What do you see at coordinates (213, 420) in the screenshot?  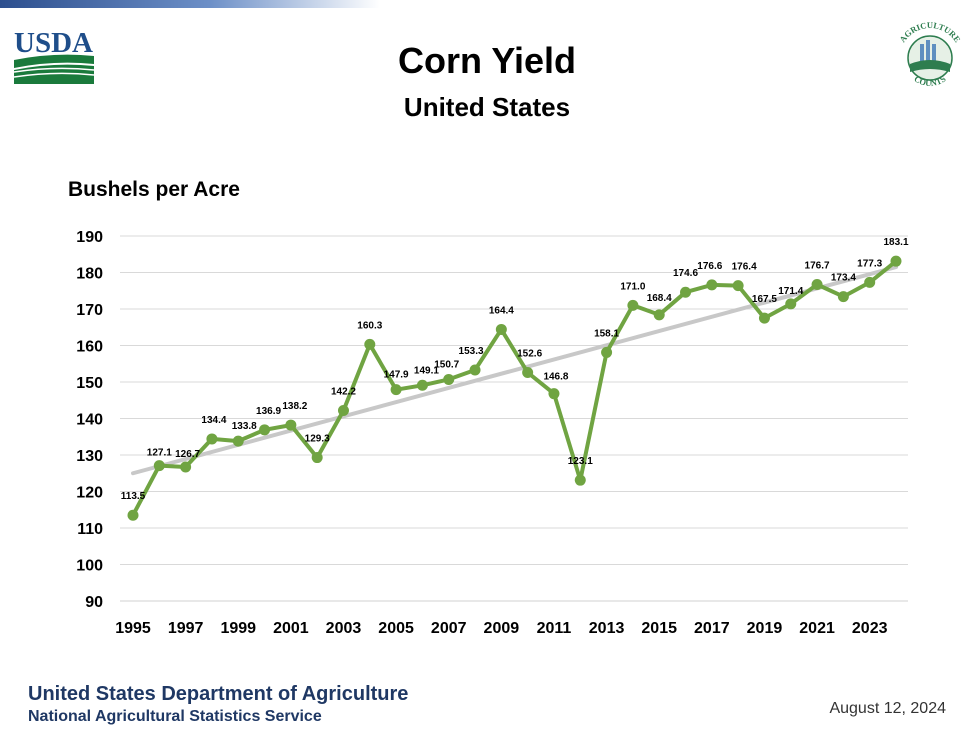 I see `data-label: 134.4` at bounding box center [213, 420].